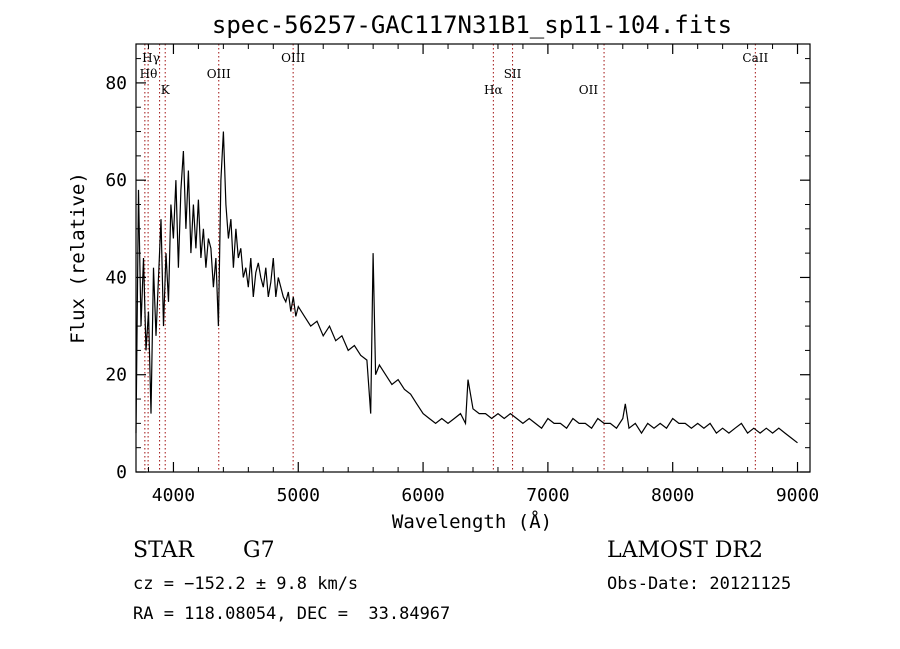 This screenshot has height=649, width=900. Describe the element at coordinates (797, 495) in the screenshot. I see `x-tick-label: 9000` at that location.